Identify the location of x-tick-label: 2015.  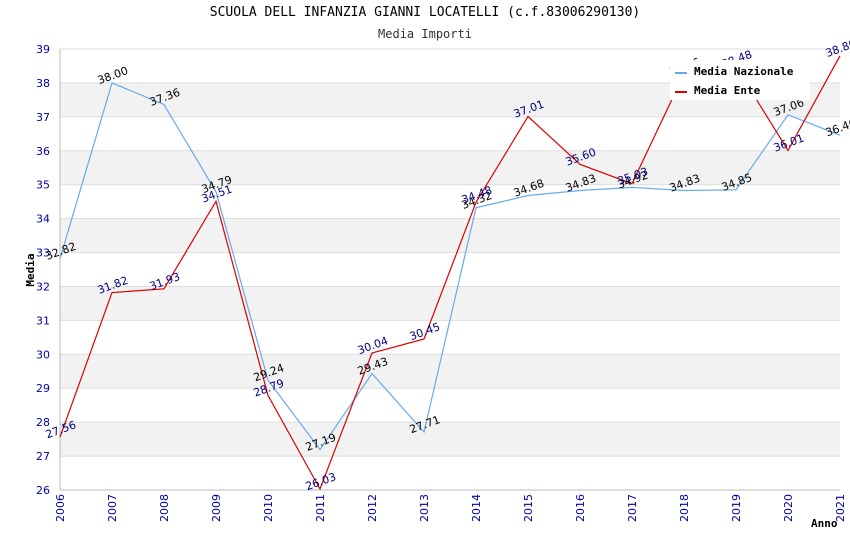
(528, 508).